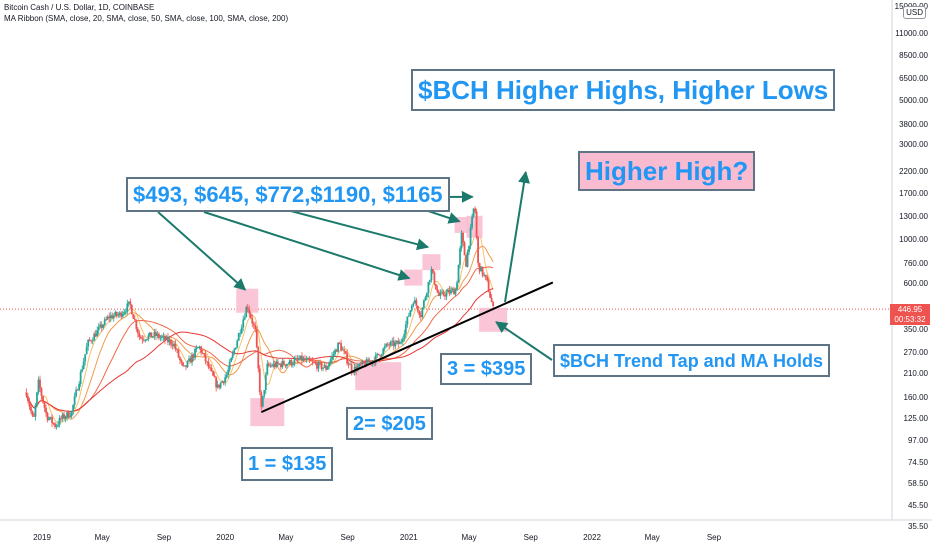 The image size is (932, 550). I want to click on time-tick-label: May, so click(652, 537).